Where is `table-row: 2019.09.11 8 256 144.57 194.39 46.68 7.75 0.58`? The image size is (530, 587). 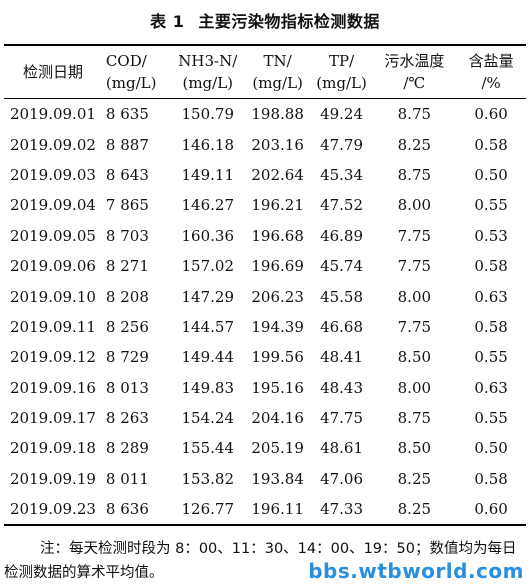 table-row: 2019.09.11 8 256 144.57 194.39 46.68 7.75 0.58 is located at coordinates (265, 327).